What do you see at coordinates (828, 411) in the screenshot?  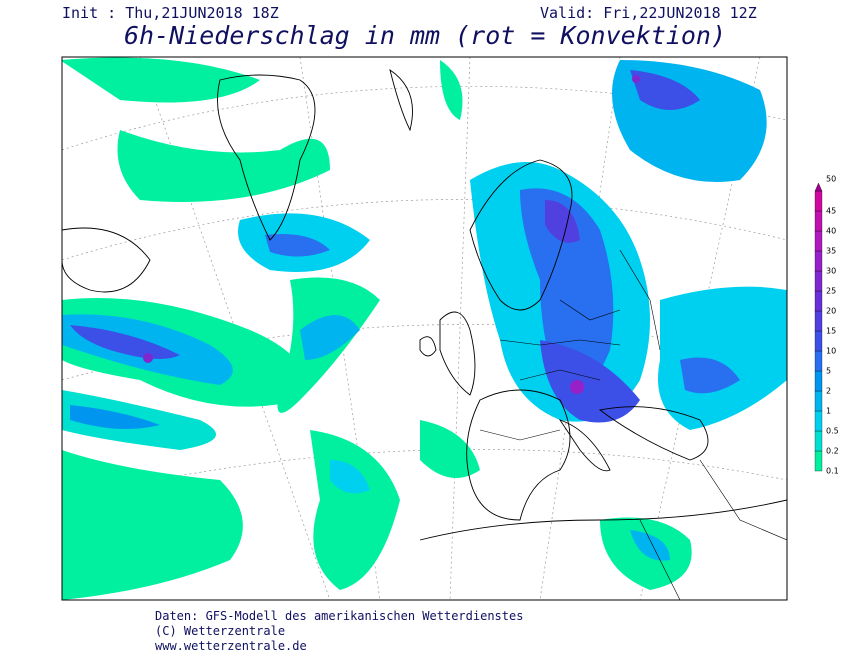 I see `legend-label: 1` at bounding box center [828, 411].